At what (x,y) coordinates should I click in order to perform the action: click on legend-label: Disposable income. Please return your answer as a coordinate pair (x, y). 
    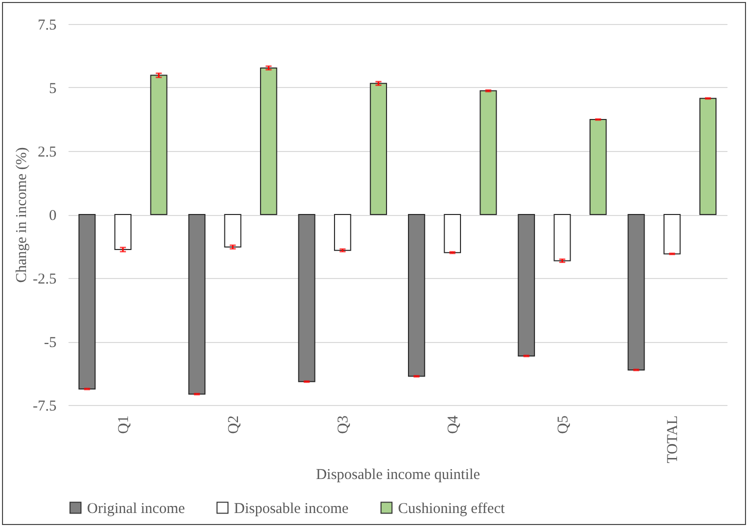
    Looking at the image, I should click on (291, 508).